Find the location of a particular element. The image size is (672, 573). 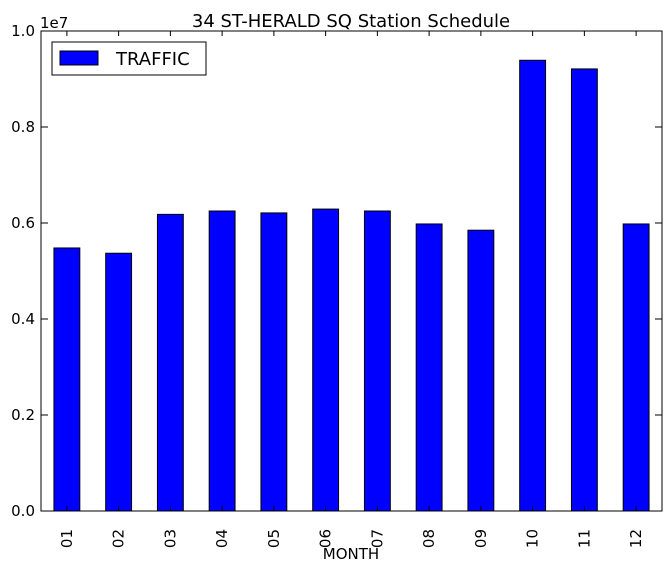

x-tick-label-05: 05 is located at coordinates (274, 538).